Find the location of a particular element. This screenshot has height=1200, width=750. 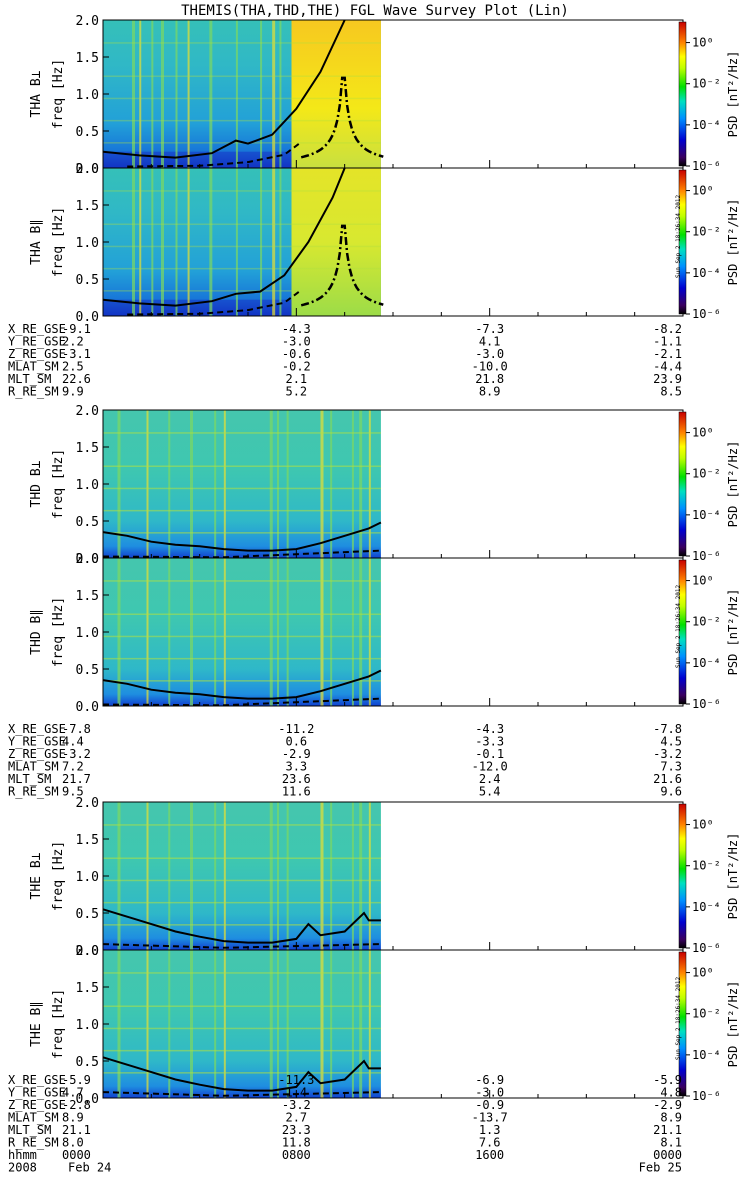

ephemeris-value: 4.5 is located at coordinates (671, 742).